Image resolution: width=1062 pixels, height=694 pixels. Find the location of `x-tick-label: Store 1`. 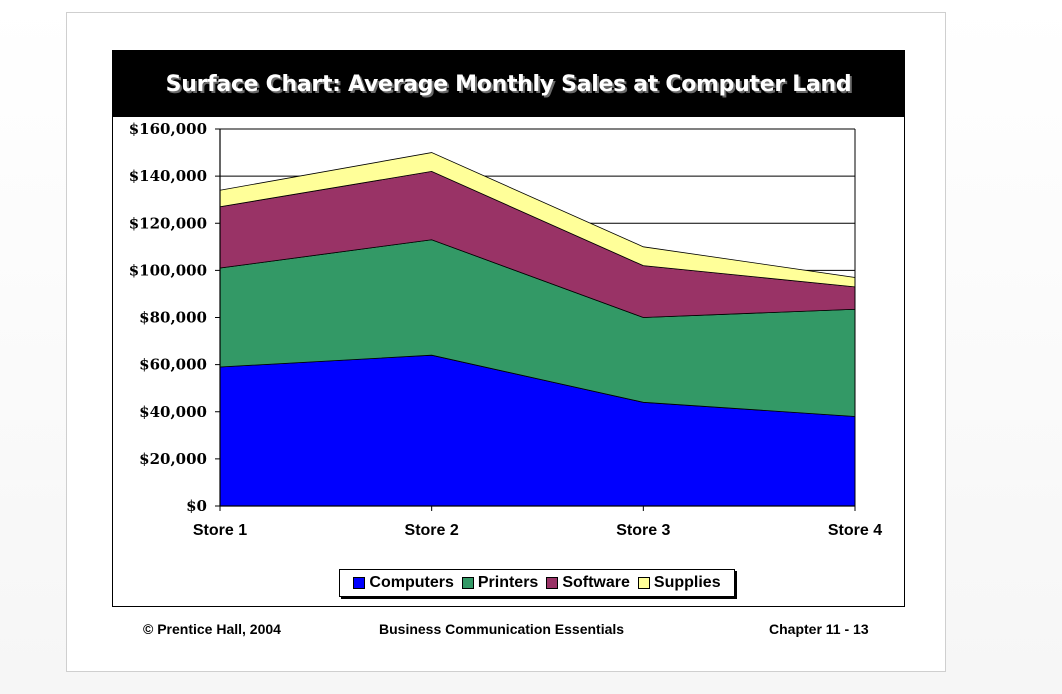

x-tick-label: Store 1 is located at coordinates (220, 529).